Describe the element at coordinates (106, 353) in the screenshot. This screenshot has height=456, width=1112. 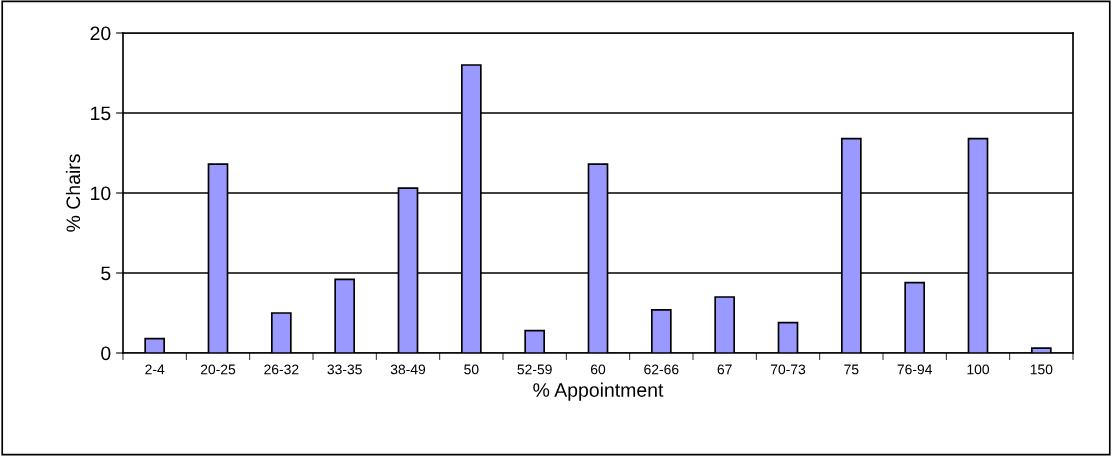
I see `y-tick-label: 0` at that location.